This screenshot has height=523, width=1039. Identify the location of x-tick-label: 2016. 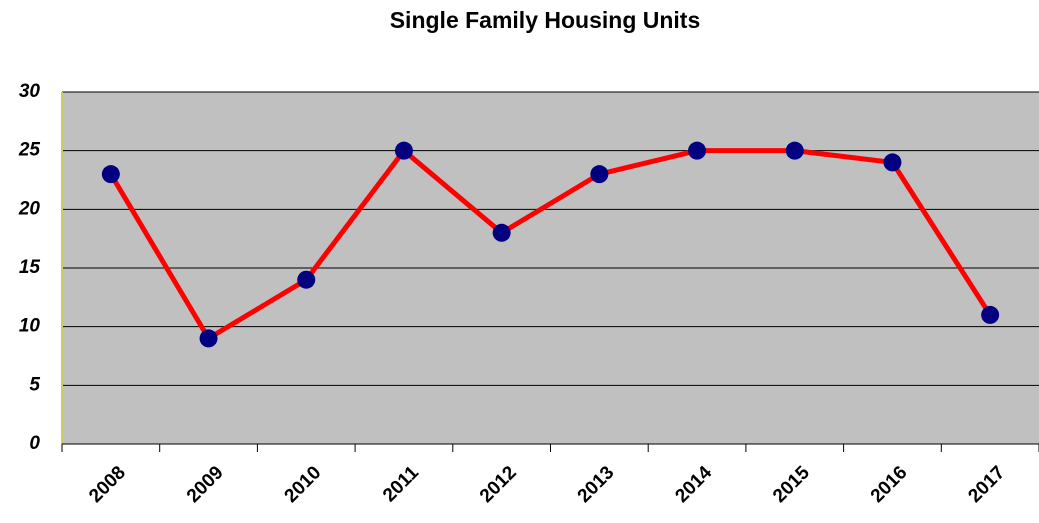
(889, 484).